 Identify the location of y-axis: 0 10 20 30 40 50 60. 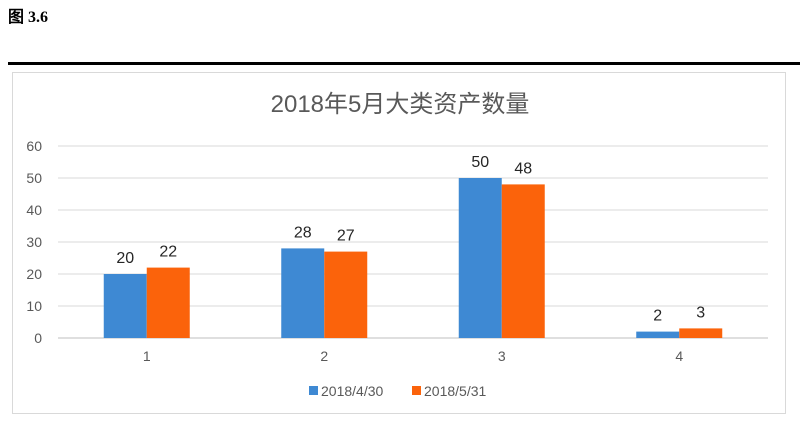
(34, 242).